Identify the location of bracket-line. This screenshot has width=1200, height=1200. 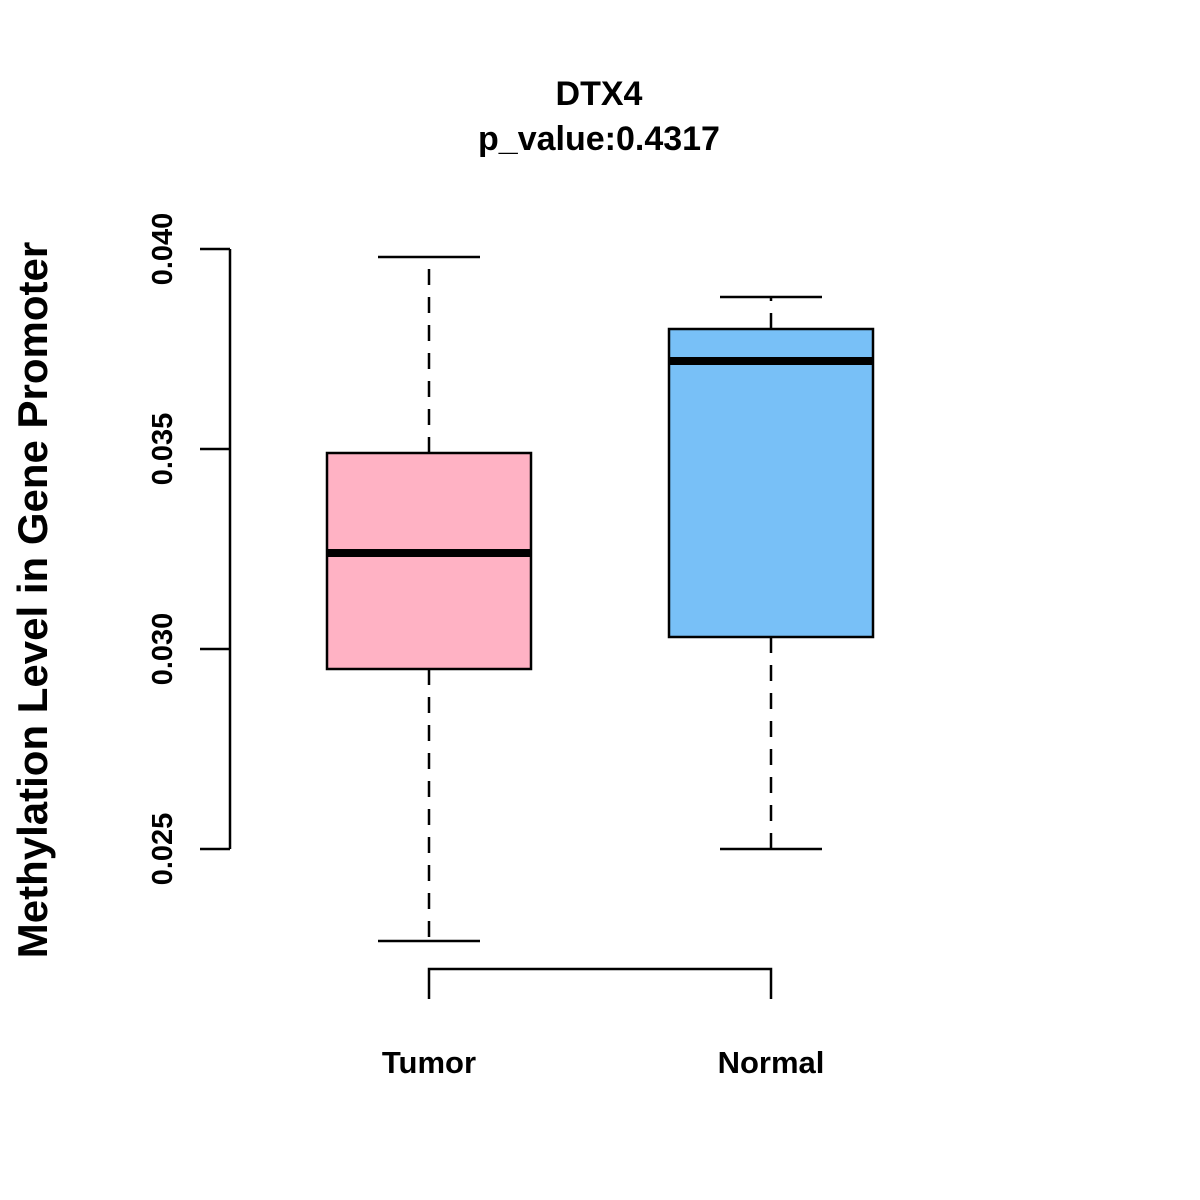
(600, 983).